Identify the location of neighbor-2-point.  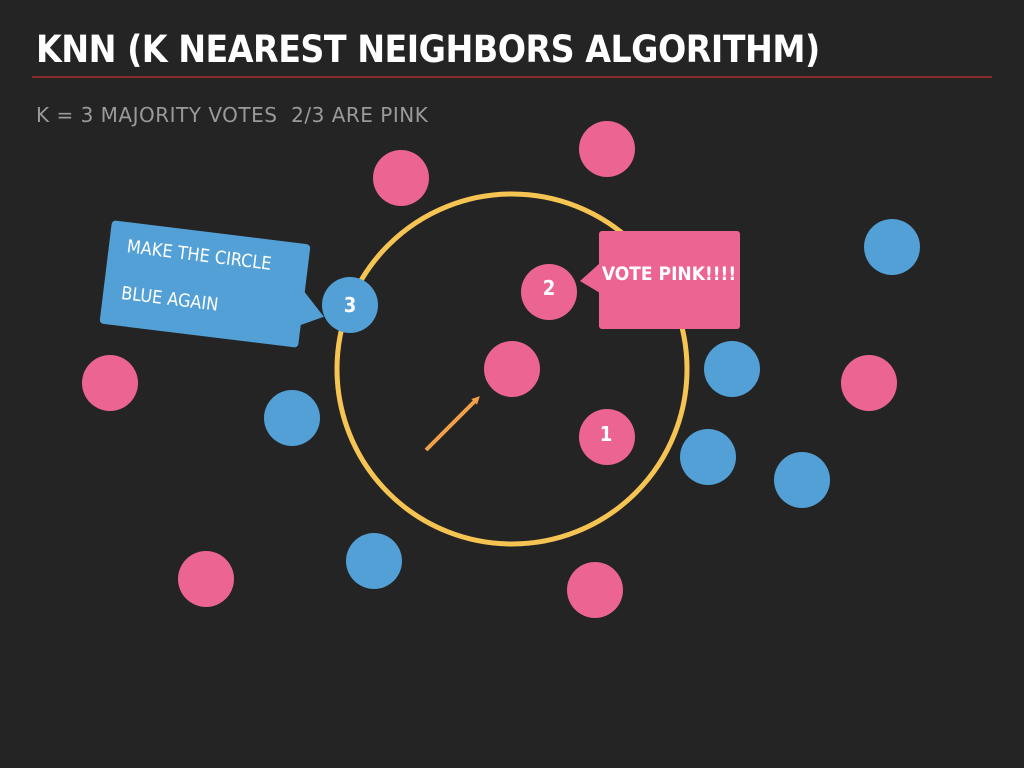
(549, 292).